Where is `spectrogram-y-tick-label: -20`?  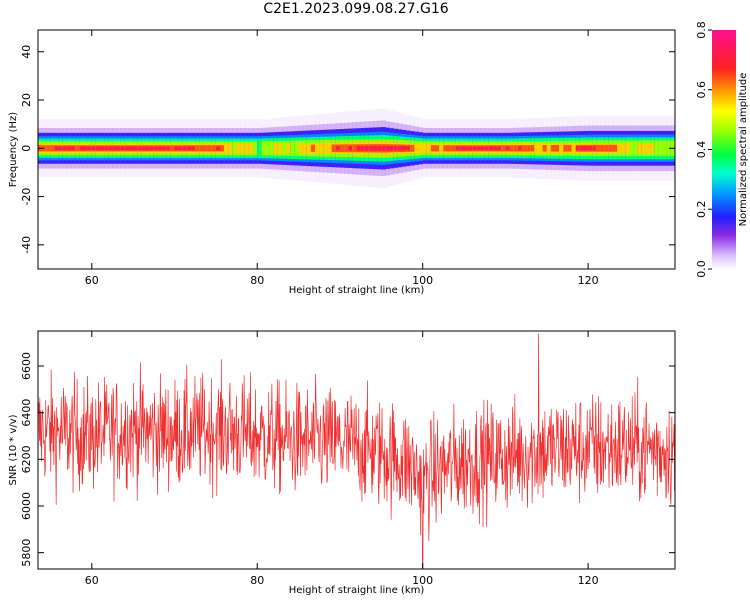 spectrogram-y-tick-label: -20 is located at coordinates (26, 197).